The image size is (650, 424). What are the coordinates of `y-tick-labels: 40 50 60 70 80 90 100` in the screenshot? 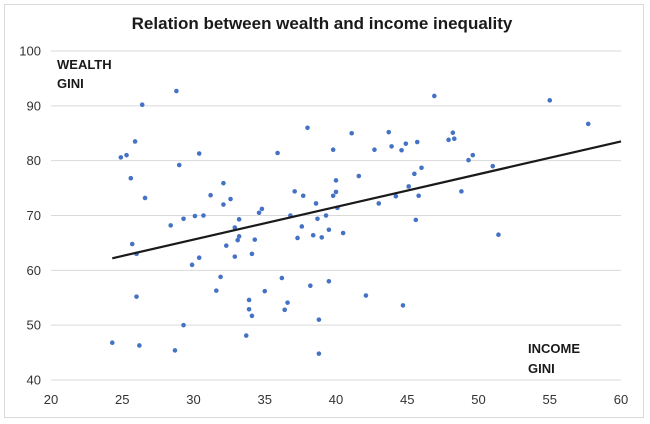 It's located at (30, 216).